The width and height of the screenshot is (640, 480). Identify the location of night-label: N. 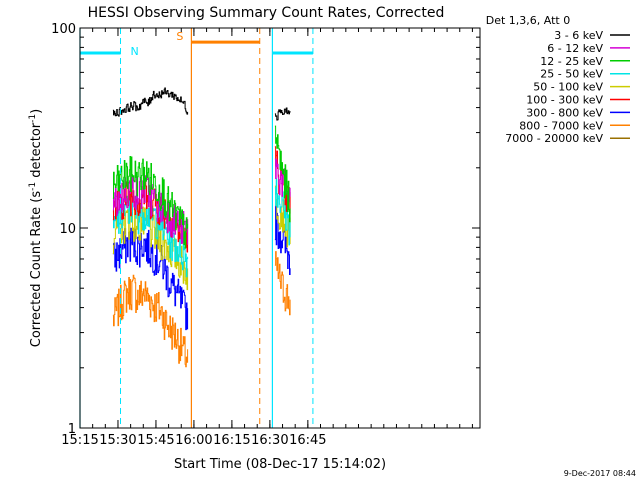
(135, 51).